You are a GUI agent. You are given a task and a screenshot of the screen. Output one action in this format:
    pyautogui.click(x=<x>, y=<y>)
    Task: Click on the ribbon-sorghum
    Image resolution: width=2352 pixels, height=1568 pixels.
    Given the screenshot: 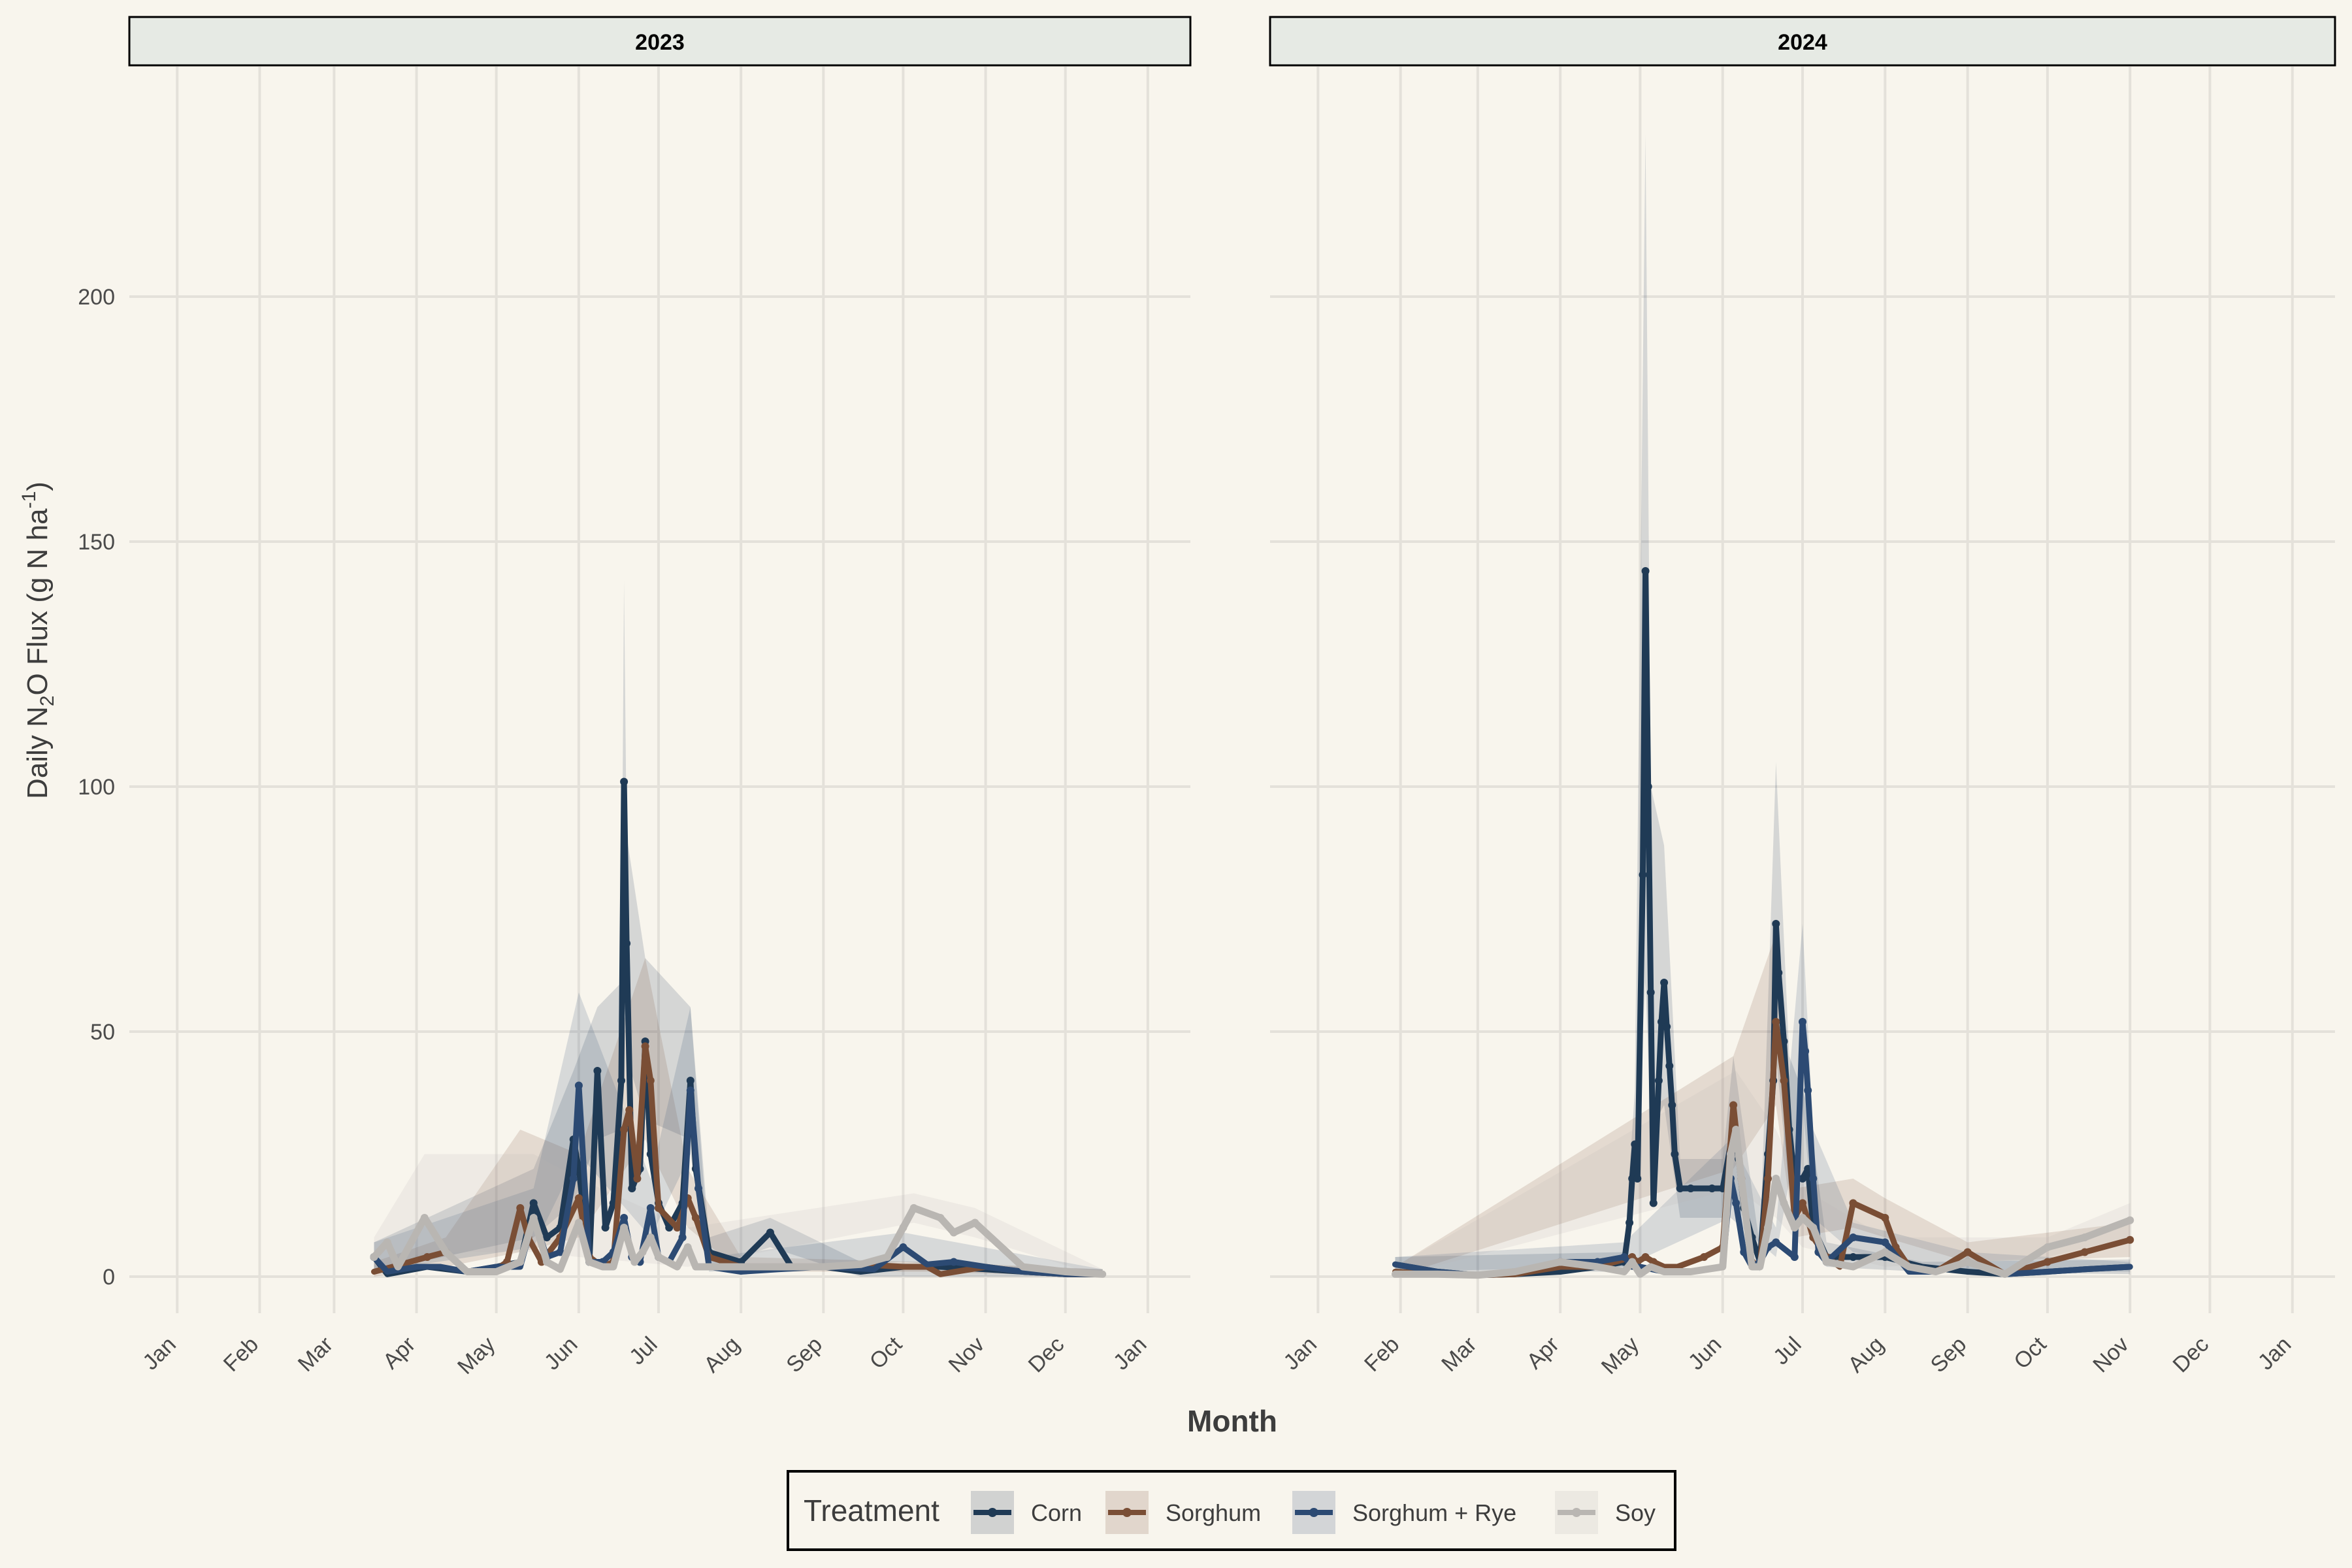 What is the action you would take?
    pyautogui.click(x=1763, y=1105)
    